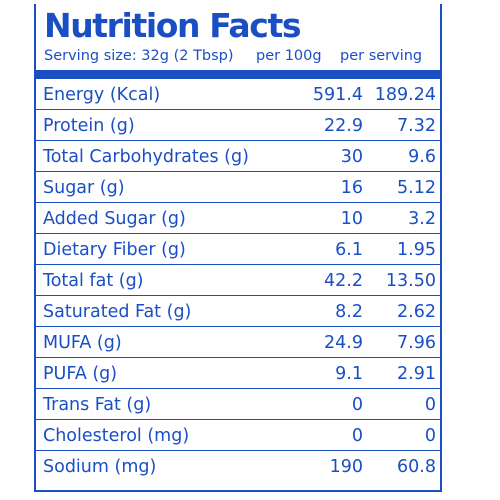  What do you see at coordinates (238, 94) in the screenshot?
I see `nutrient-row: Energy (Kcal) 591.4 189.24` at bounding box center [238, 94].